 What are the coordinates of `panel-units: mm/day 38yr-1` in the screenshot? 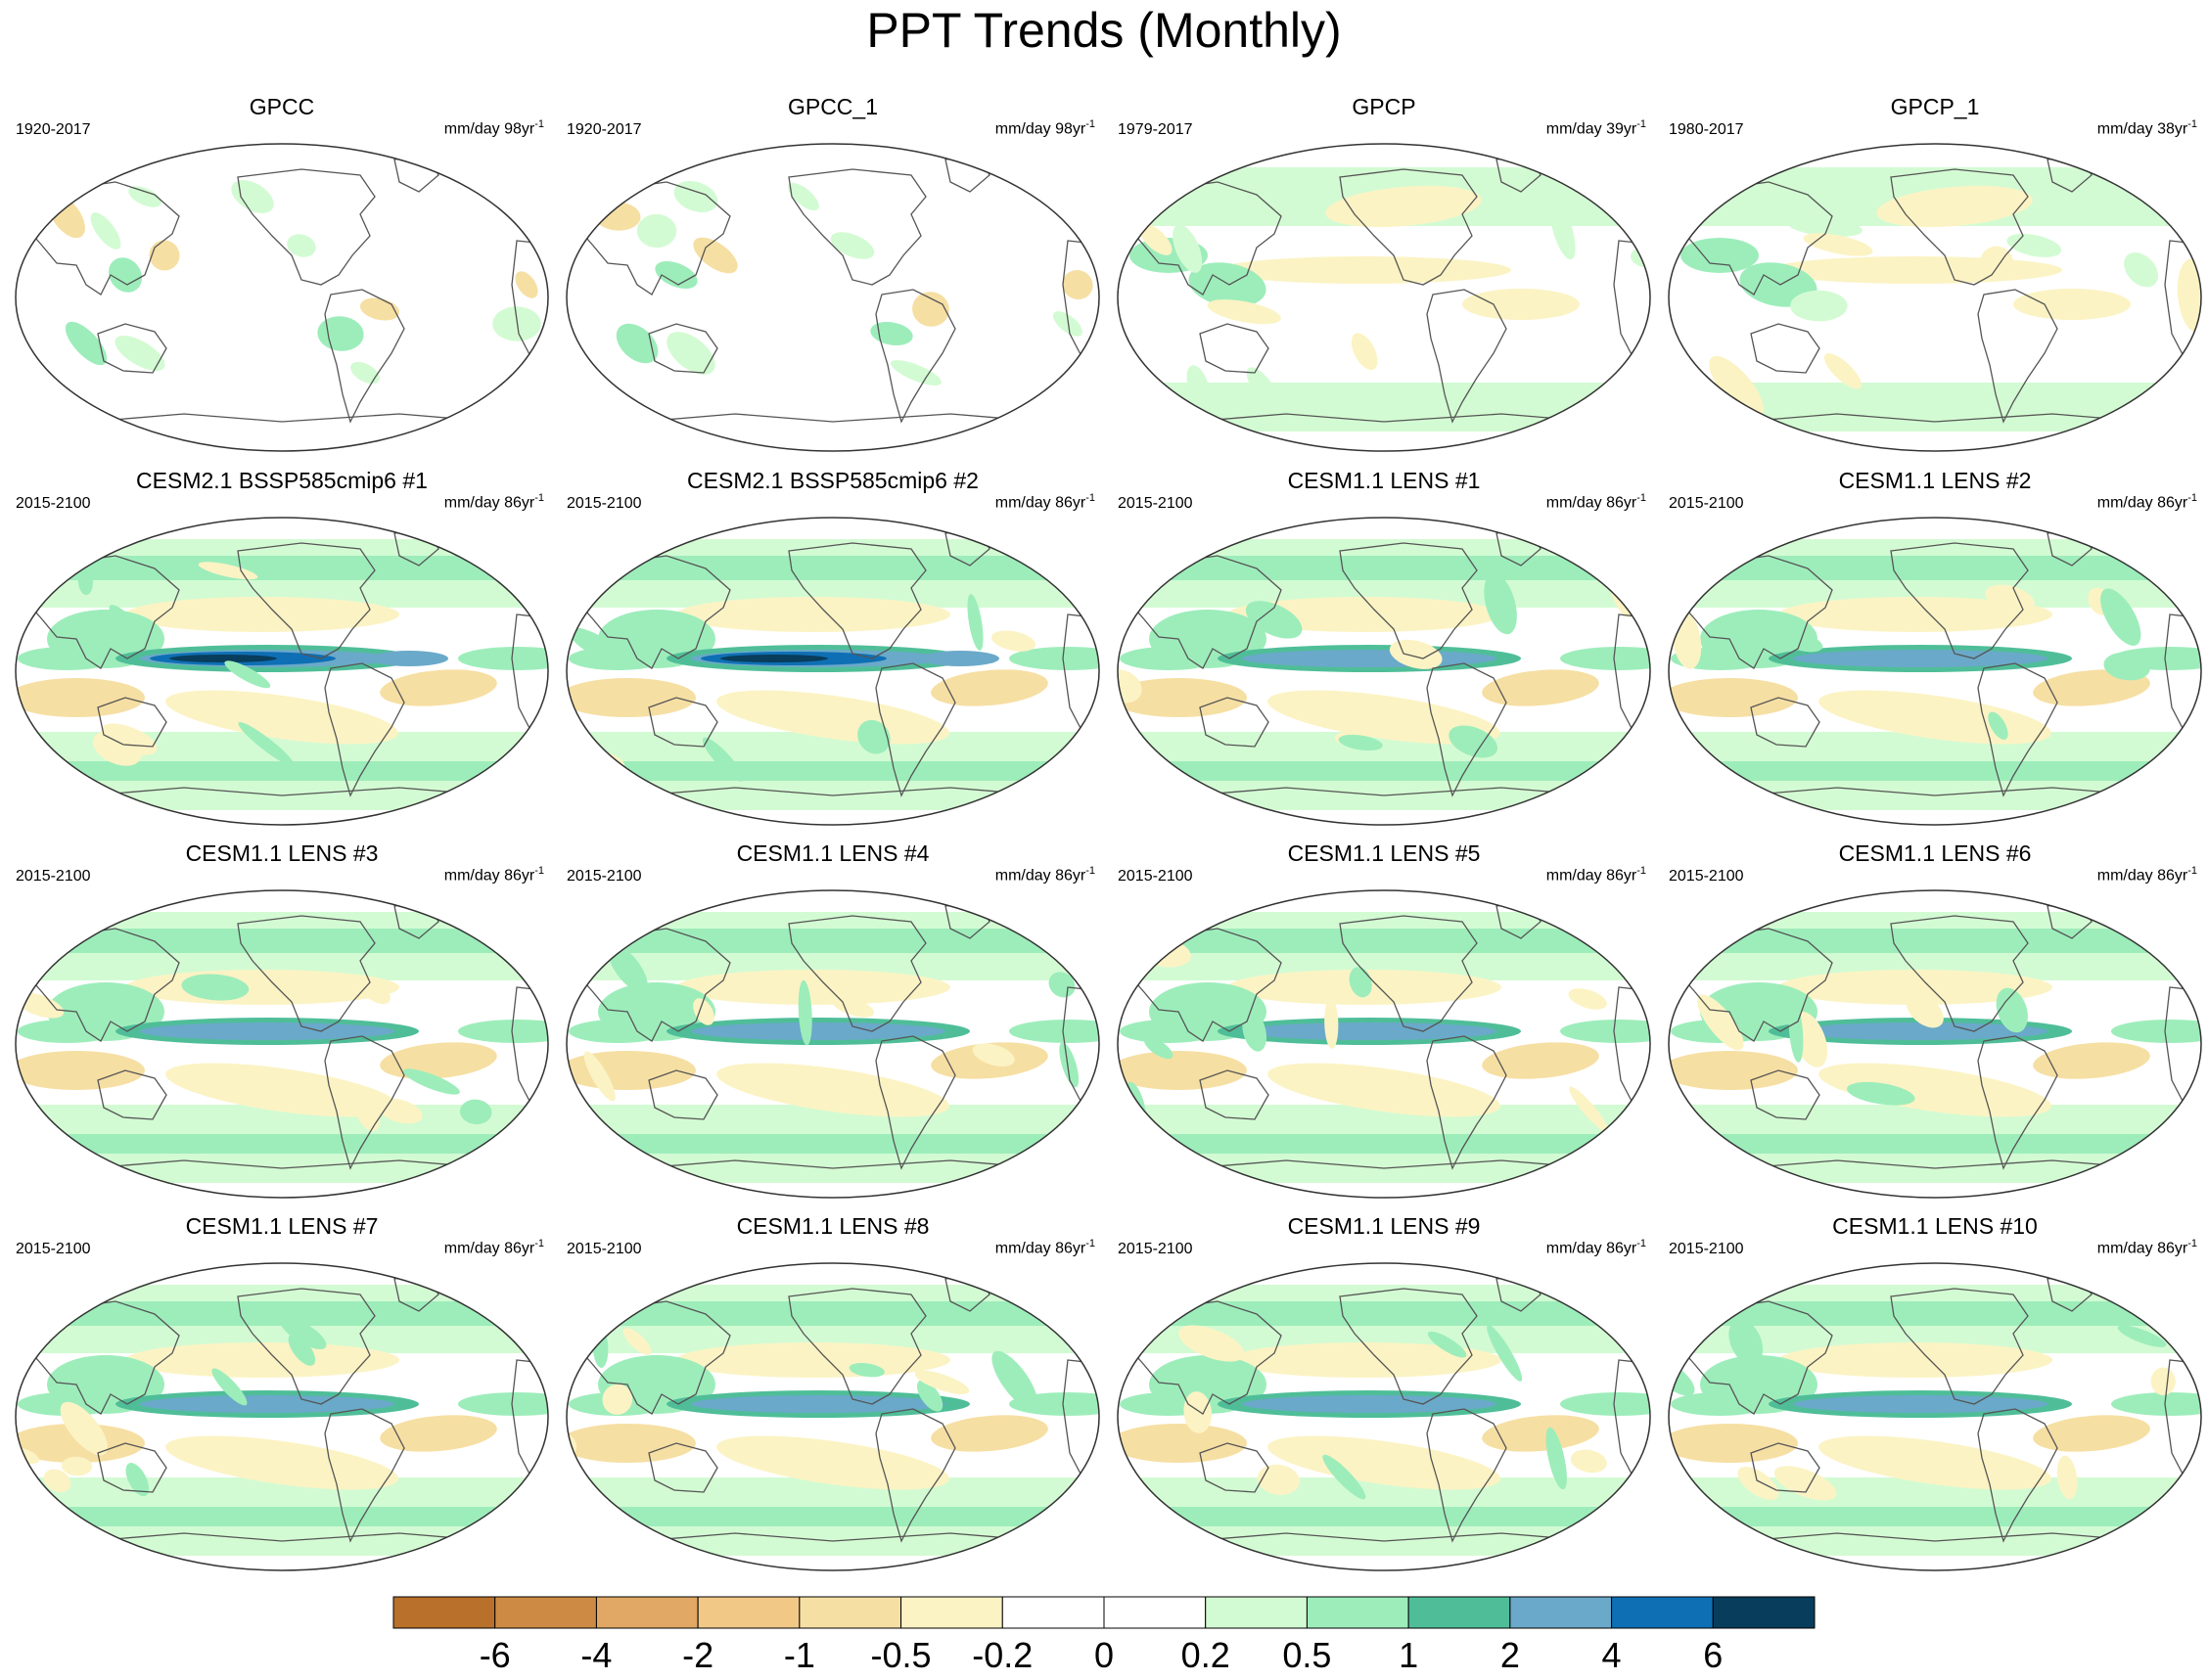 It's located at (2147, 126).